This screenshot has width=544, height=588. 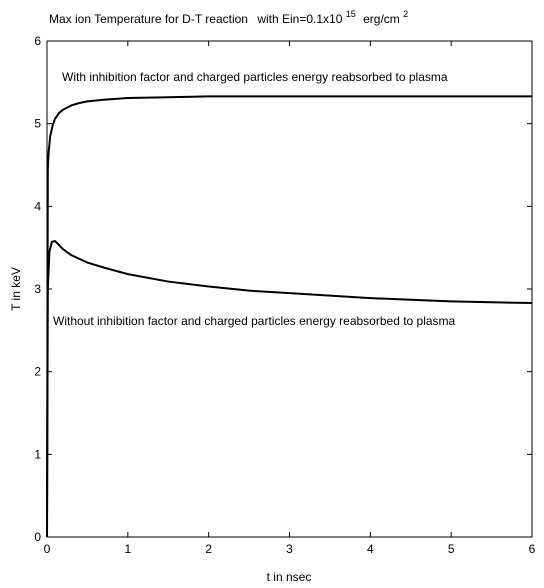 What do you see at coordinates (370, 549) in the screenshot?
I see `x-tick-label: 4` at bounding box center [370, 549].